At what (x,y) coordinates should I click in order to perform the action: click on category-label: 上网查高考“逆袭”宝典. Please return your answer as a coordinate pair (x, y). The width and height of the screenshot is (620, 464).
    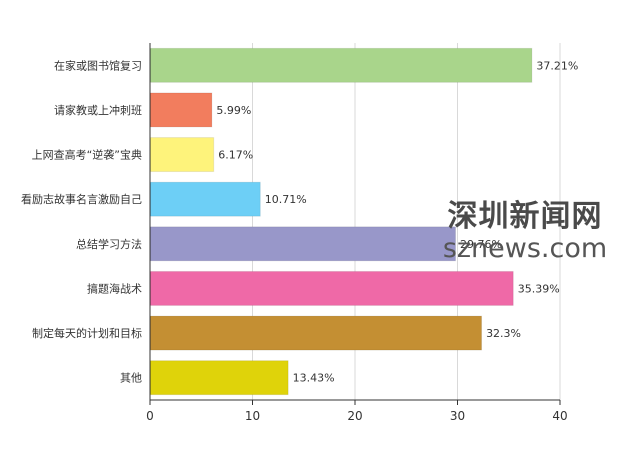
    Looking at the image, I should click on (87, 155).